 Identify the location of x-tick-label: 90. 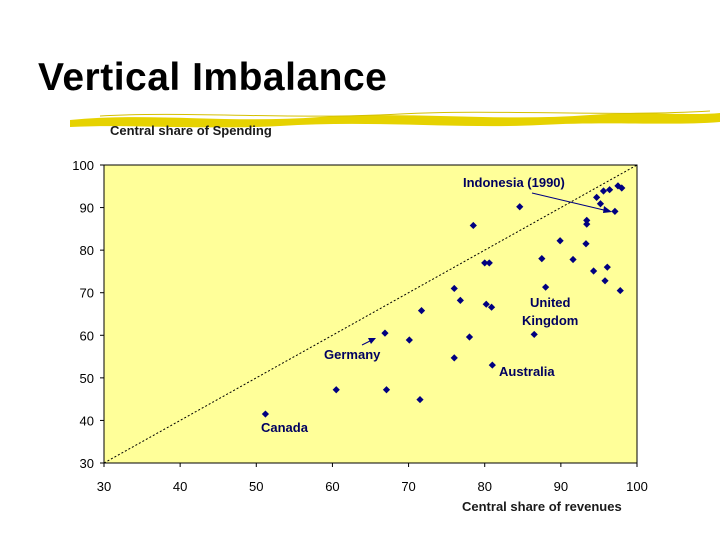
(561, 486).